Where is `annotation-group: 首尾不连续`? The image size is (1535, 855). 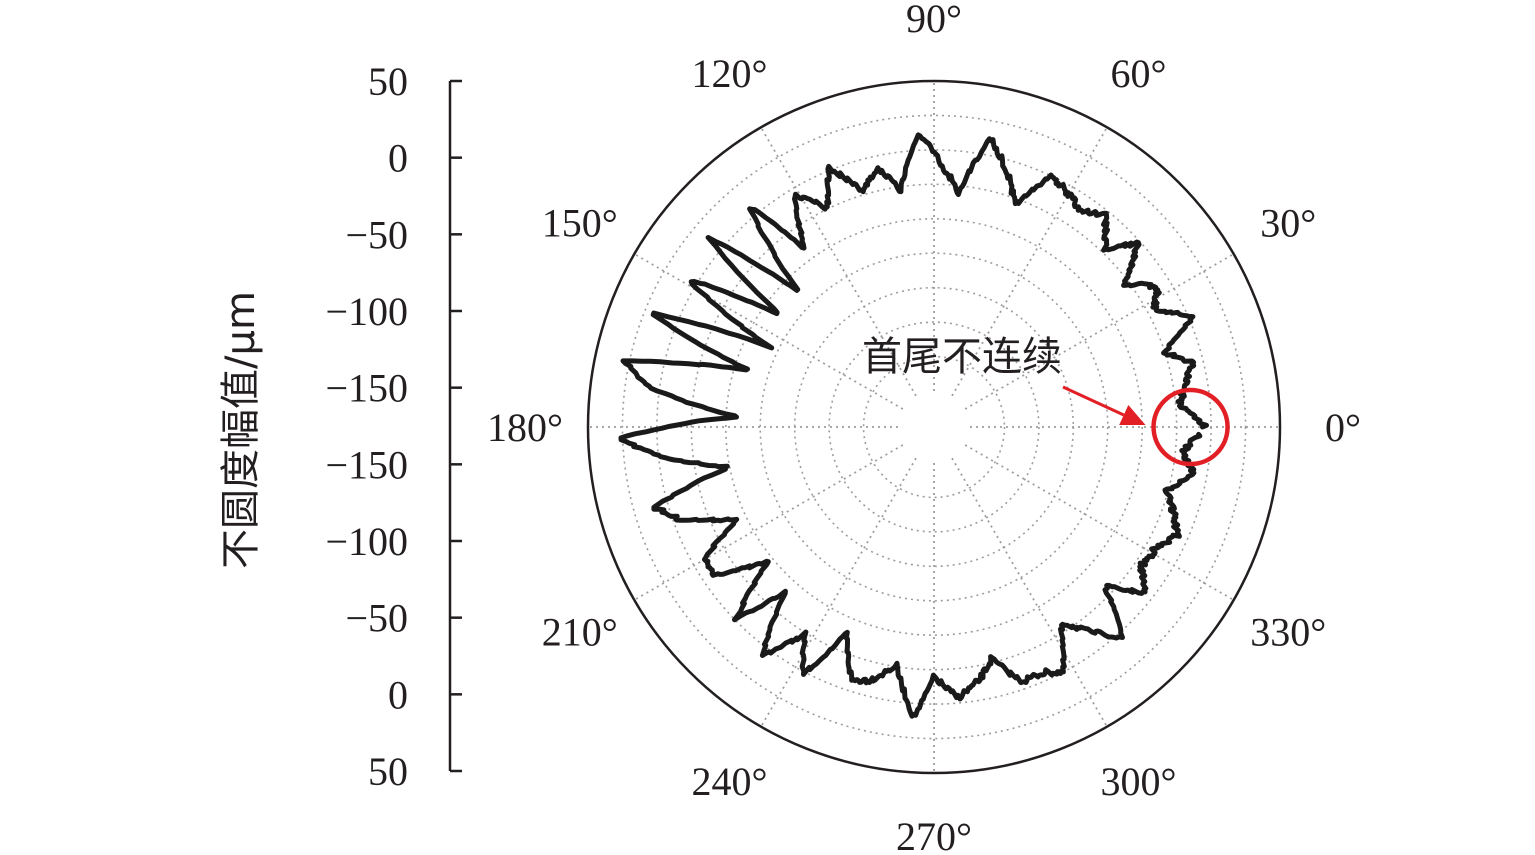
annotation-group: 首尾不连续 is located at coordinates (1046, 400).